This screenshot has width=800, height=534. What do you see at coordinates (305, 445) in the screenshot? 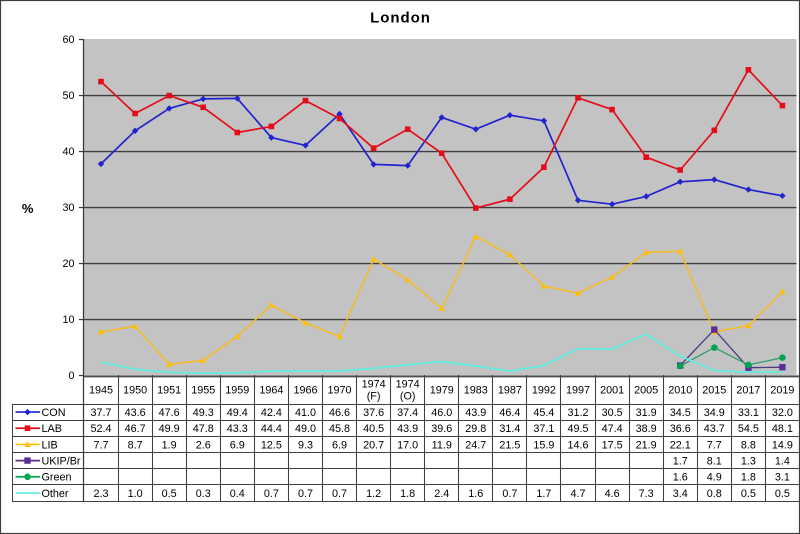
I see `svg-text: 9.3` at bounding box center [305, 445].